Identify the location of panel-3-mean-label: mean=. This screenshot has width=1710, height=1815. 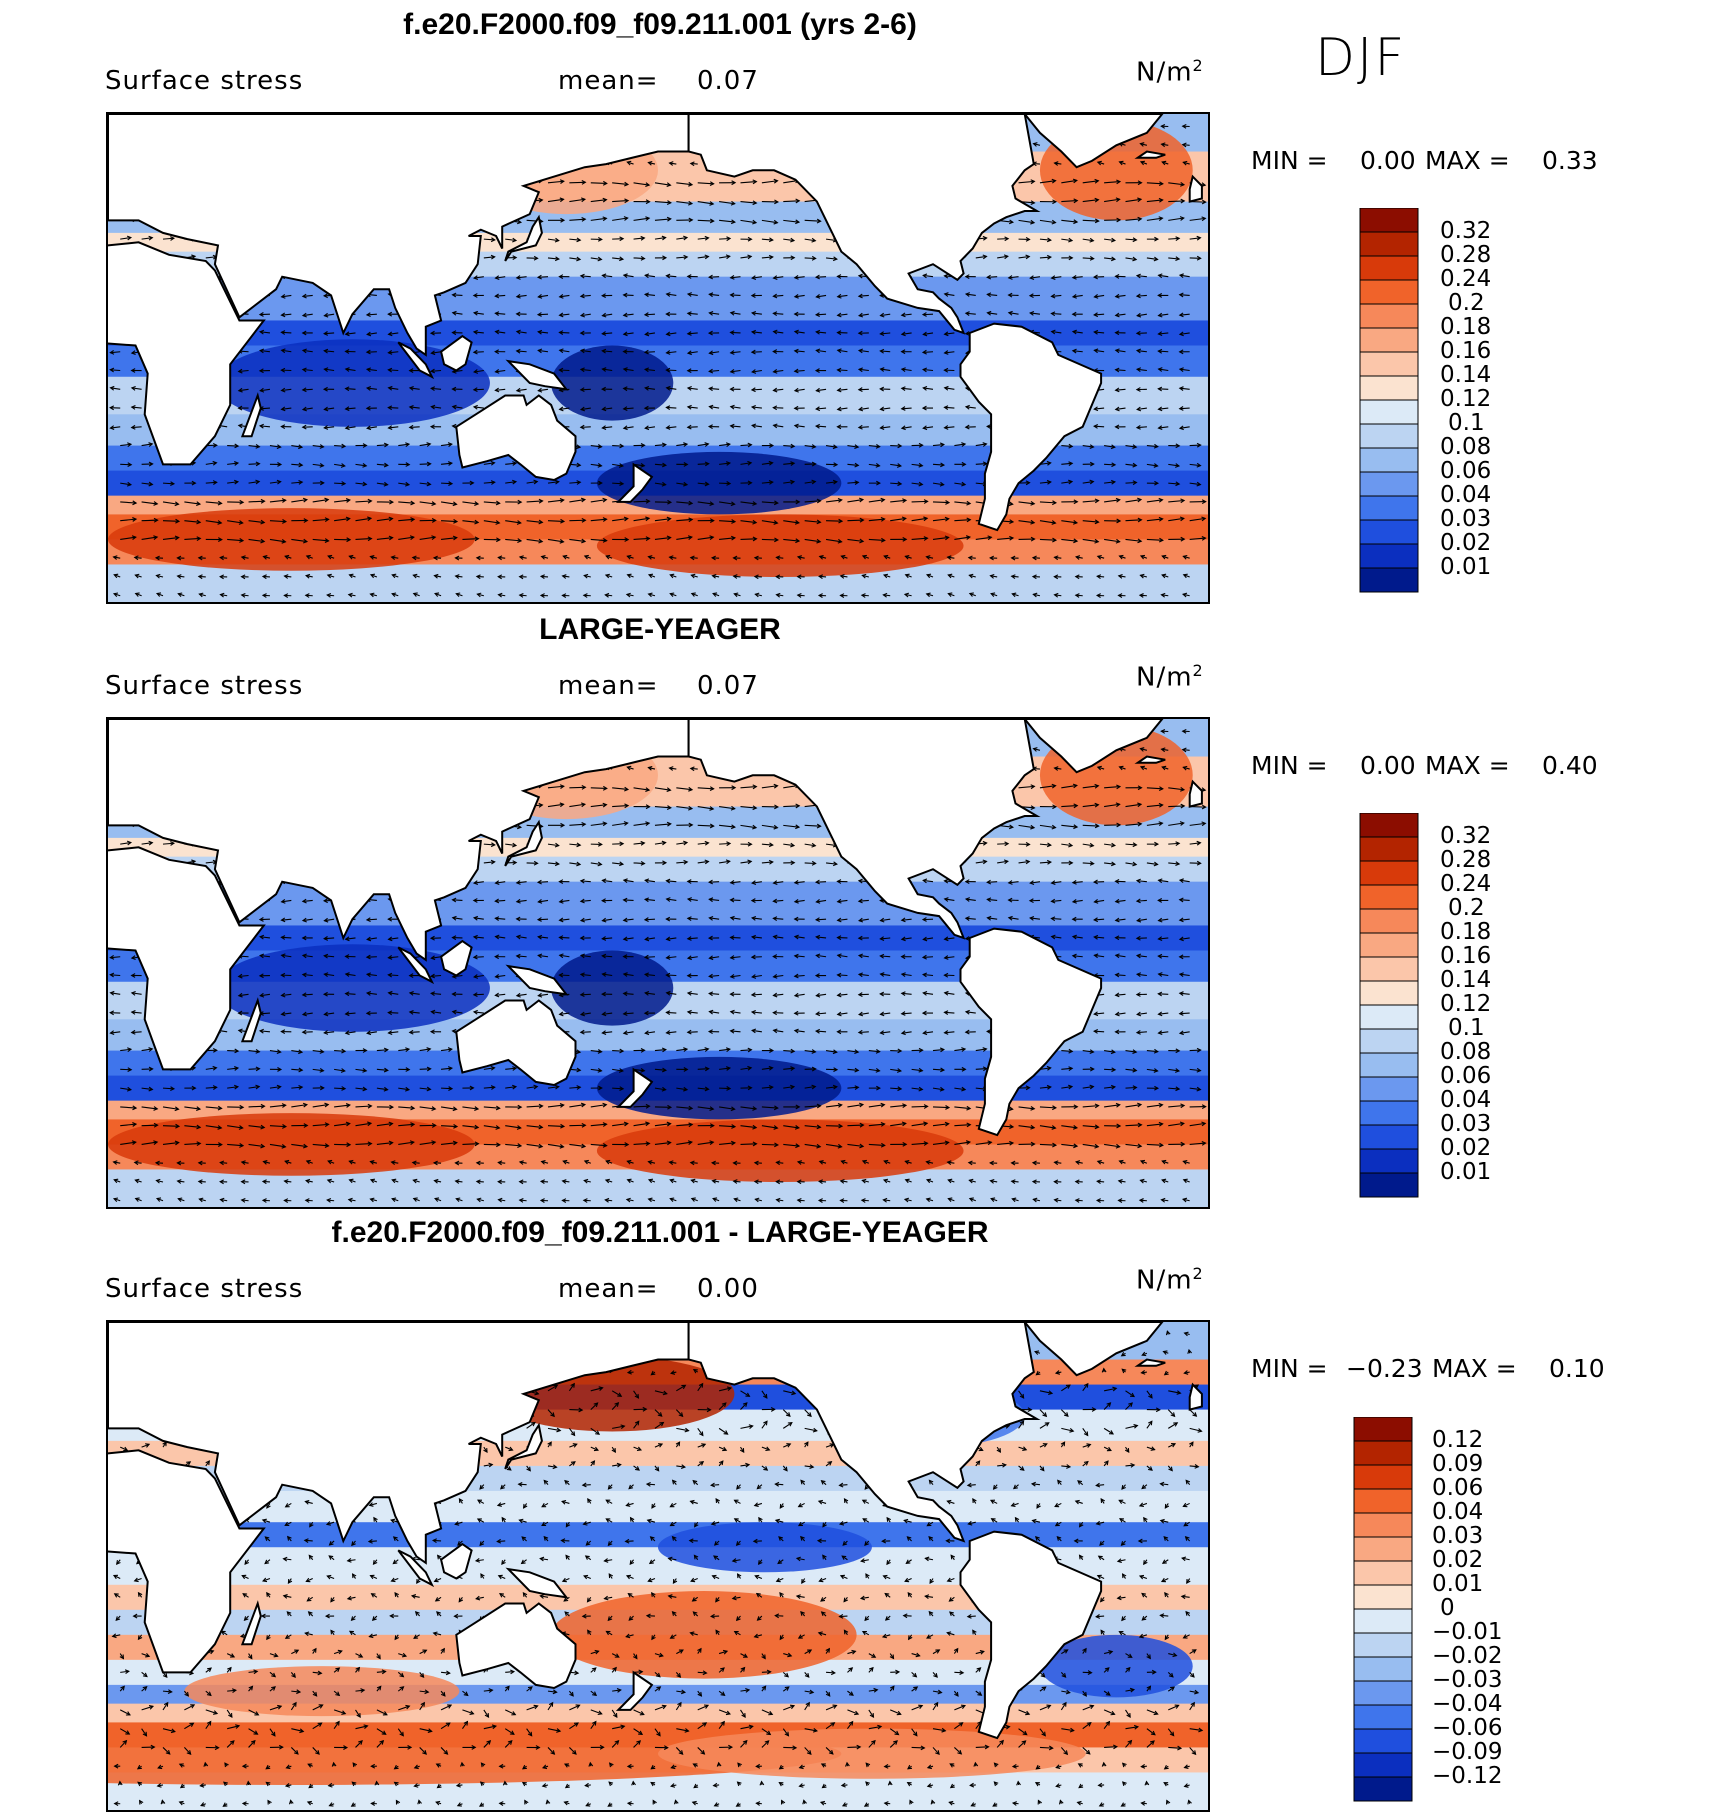
(608, 1289).